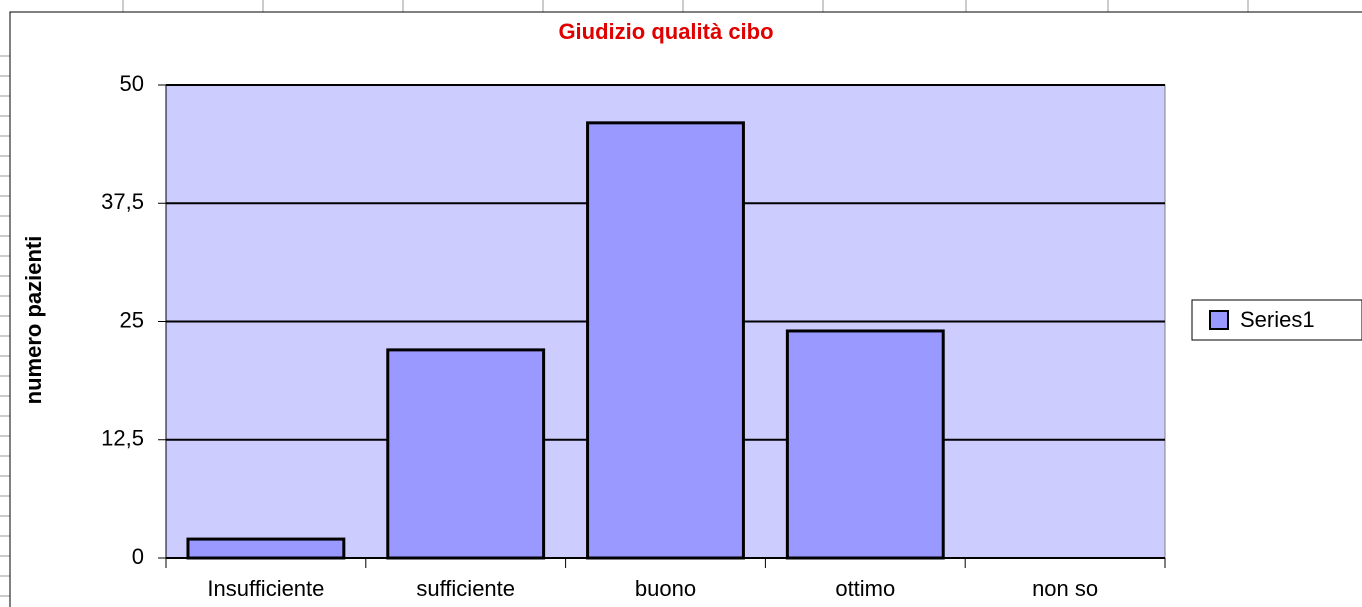 The width and height of the screenshot is (1362, 607). Describe the element at coordinates (265, 588) in the screenshot. I see `x-tick-label: Insufficiente` at that location.